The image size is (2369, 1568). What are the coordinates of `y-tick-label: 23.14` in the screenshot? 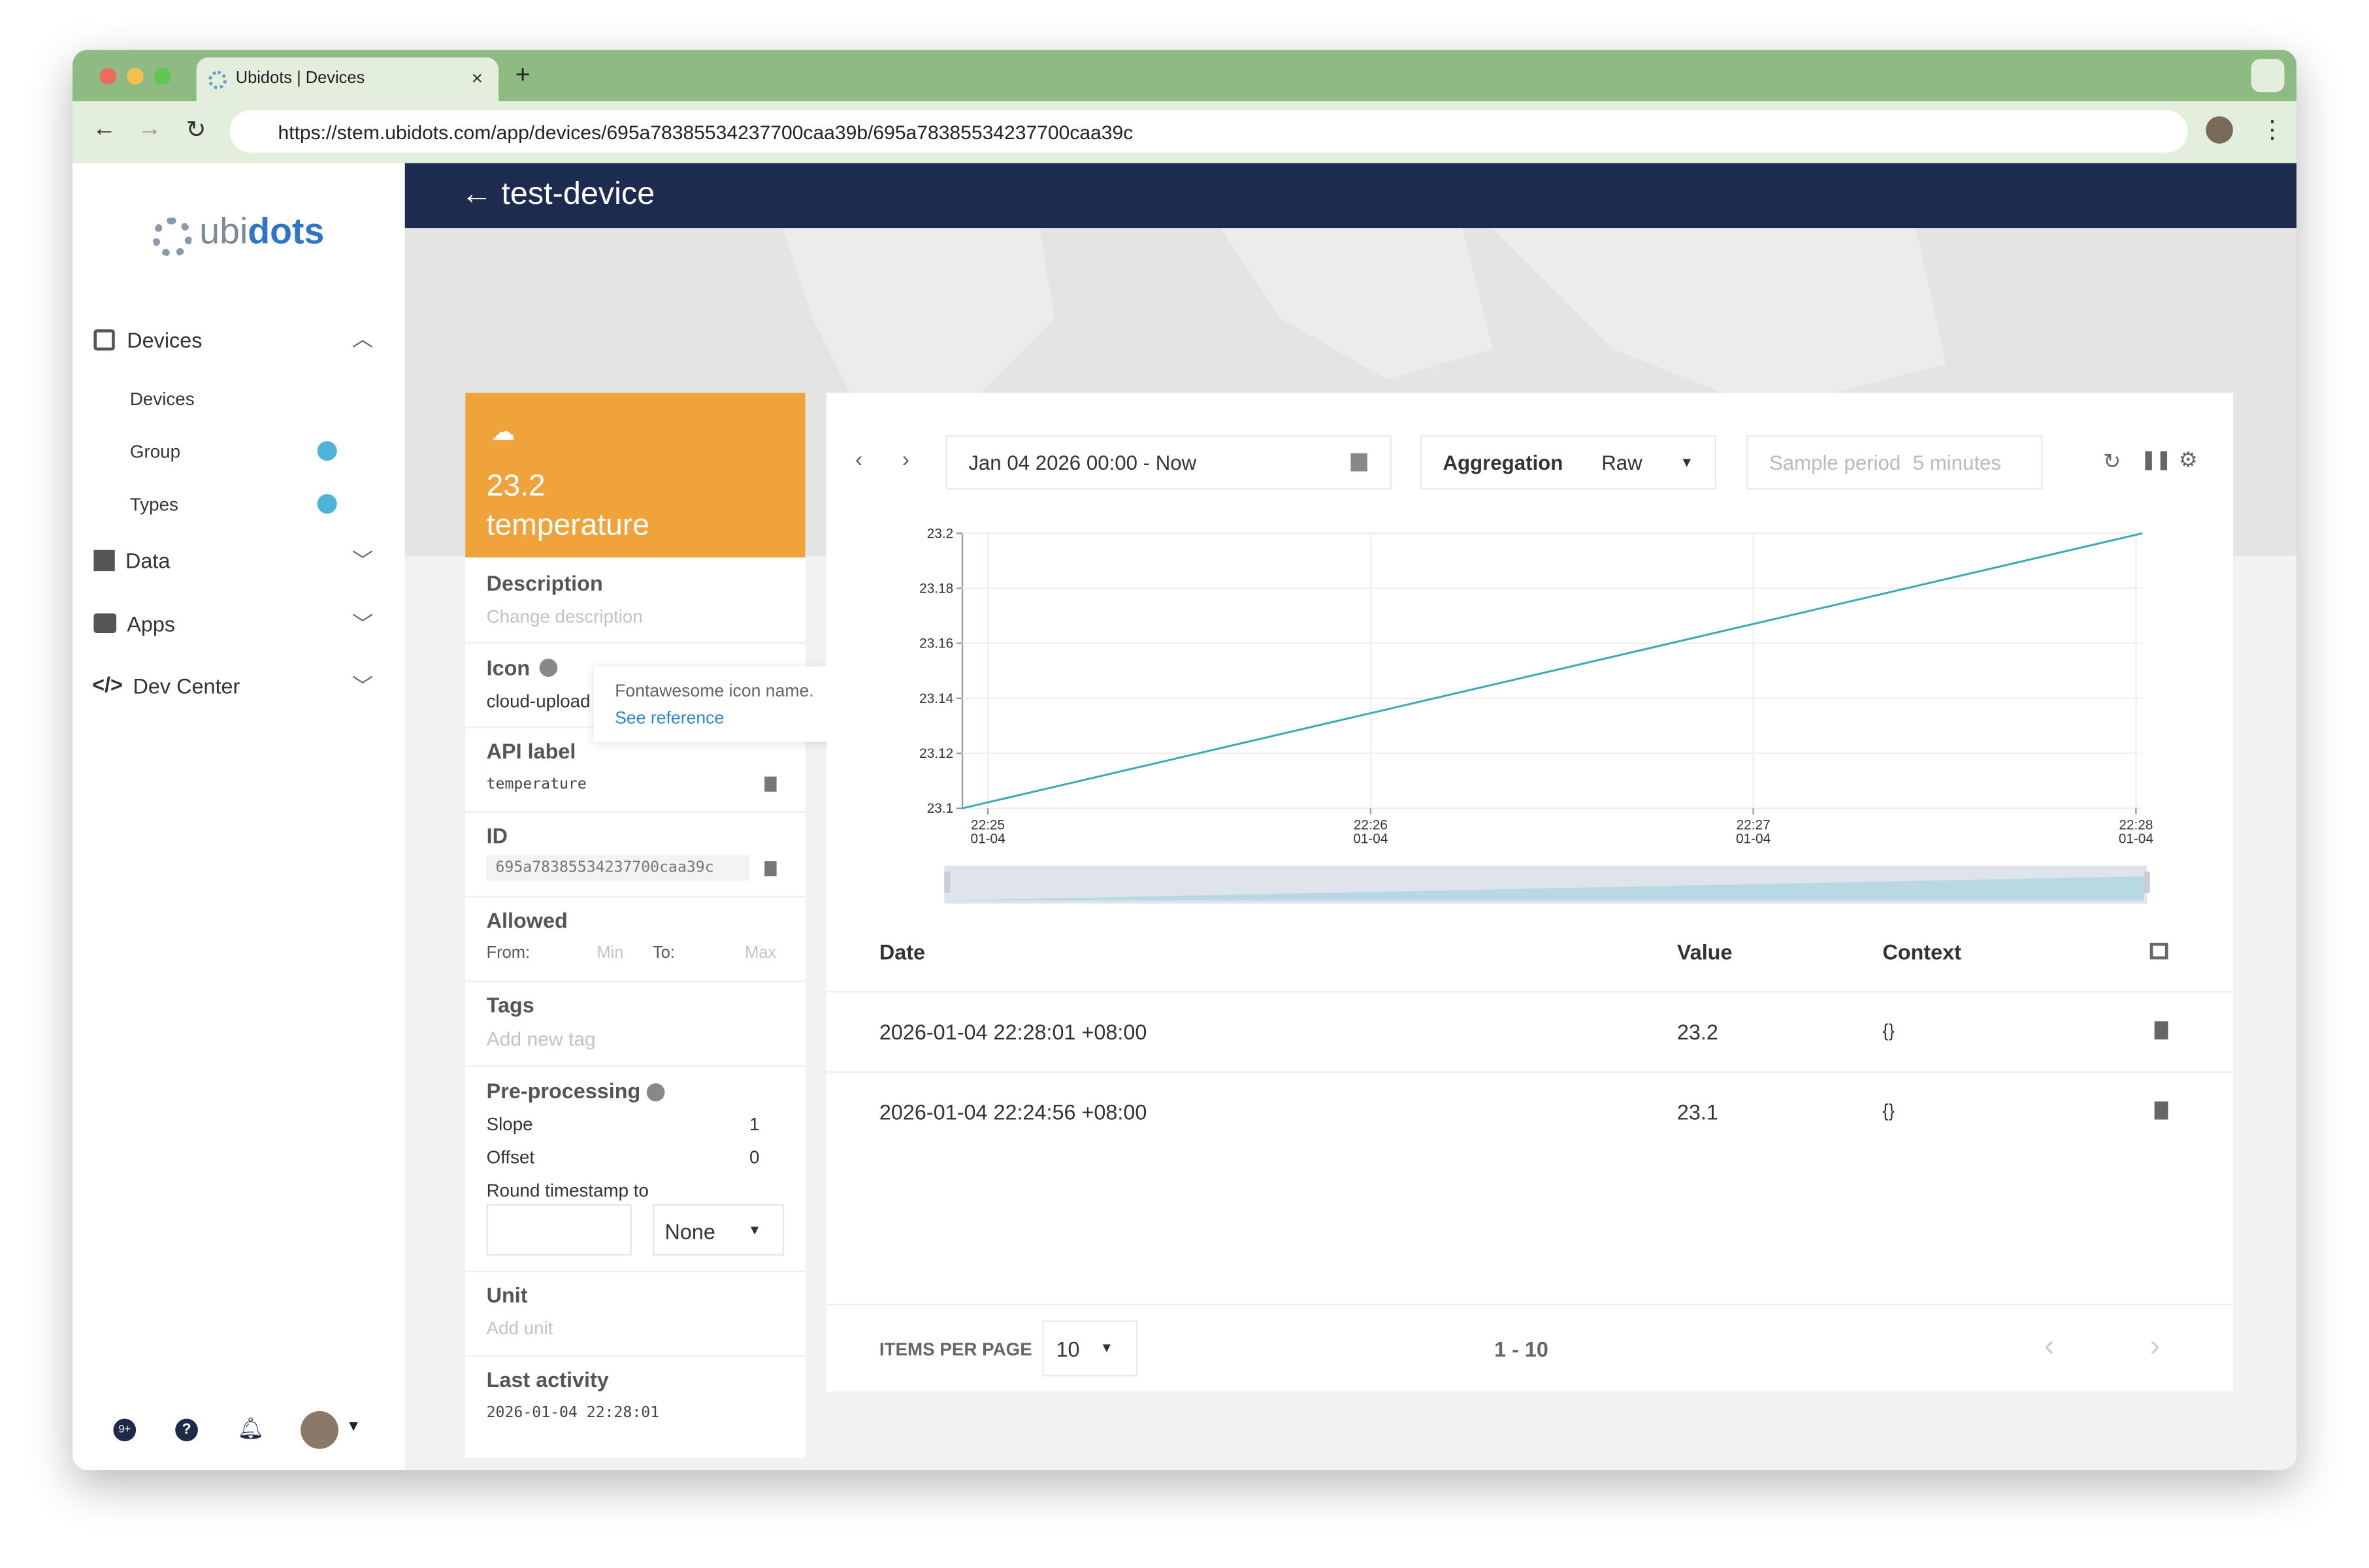 It's located at (936, 698).